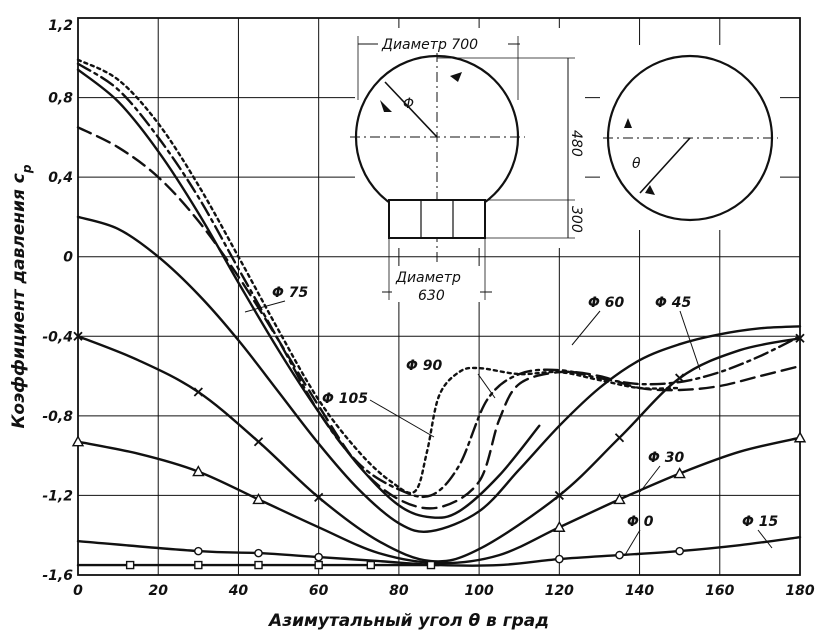 The height and width of the screenshot is (644, 820). I want to click on y-tick-label: -1,6, so click(57, 576).